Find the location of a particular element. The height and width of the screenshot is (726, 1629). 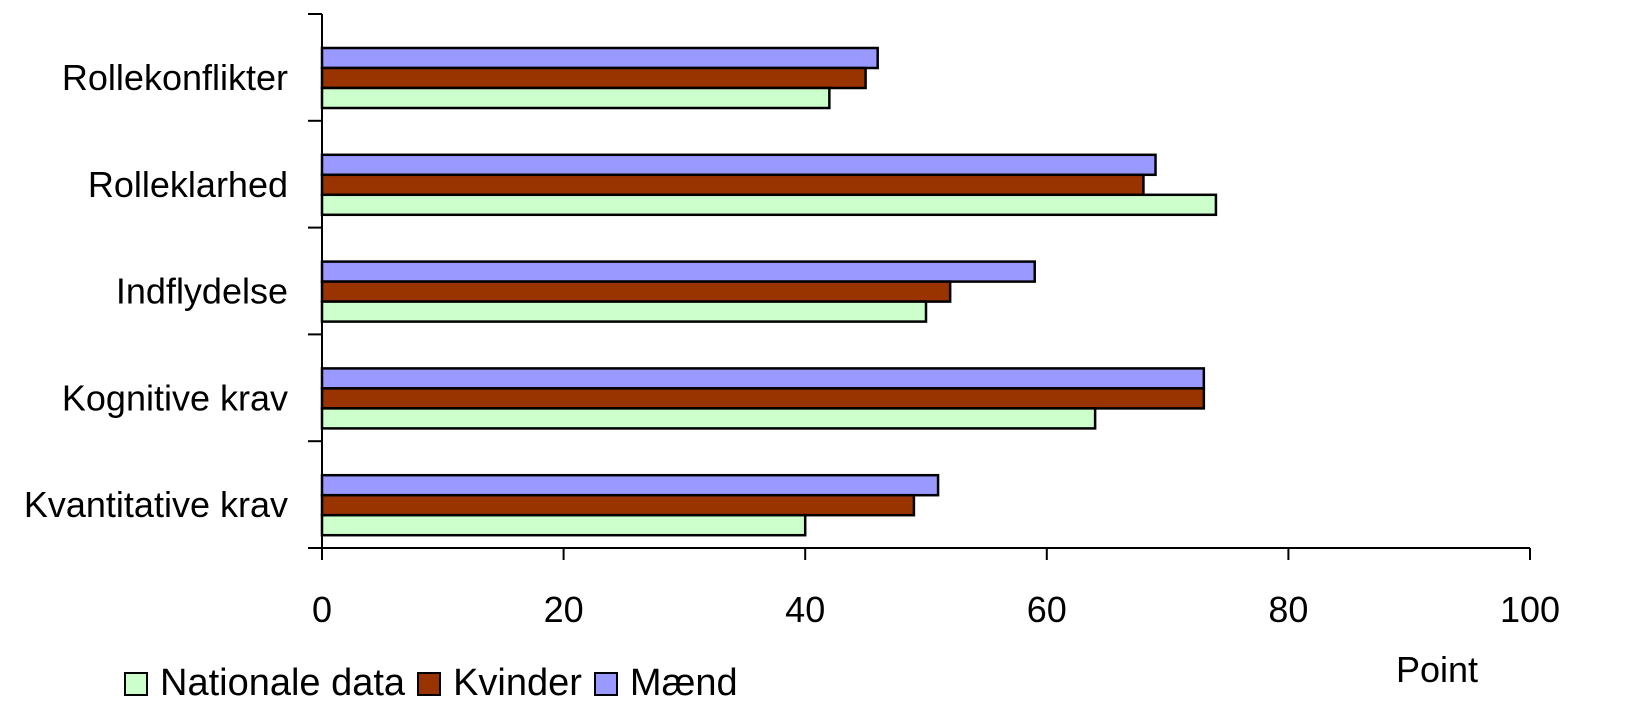

category-label: Rolleklarhed is located at coordinates (188, 184).